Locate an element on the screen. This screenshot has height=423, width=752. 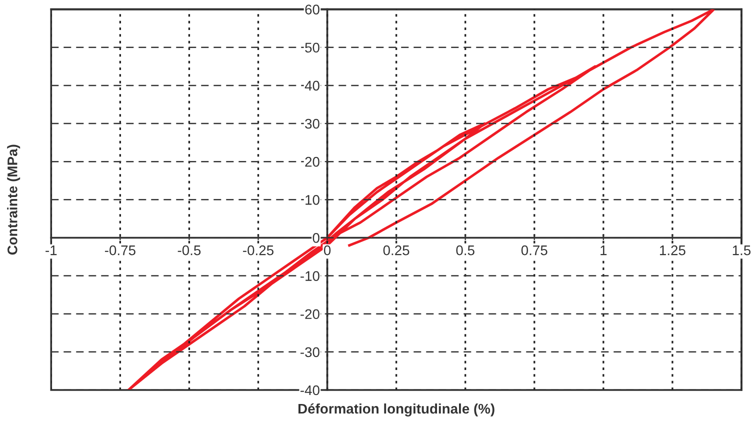
y-tick-label: 10 is located at coordinates (313, 199).